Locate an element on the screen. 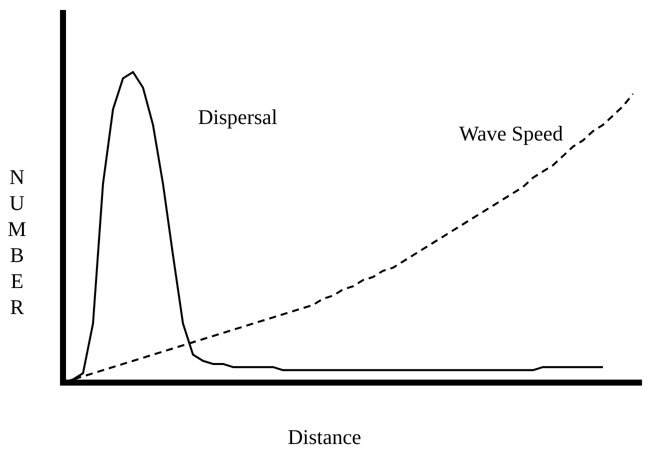  text: Dispersal is located at coordinates (238, 116).